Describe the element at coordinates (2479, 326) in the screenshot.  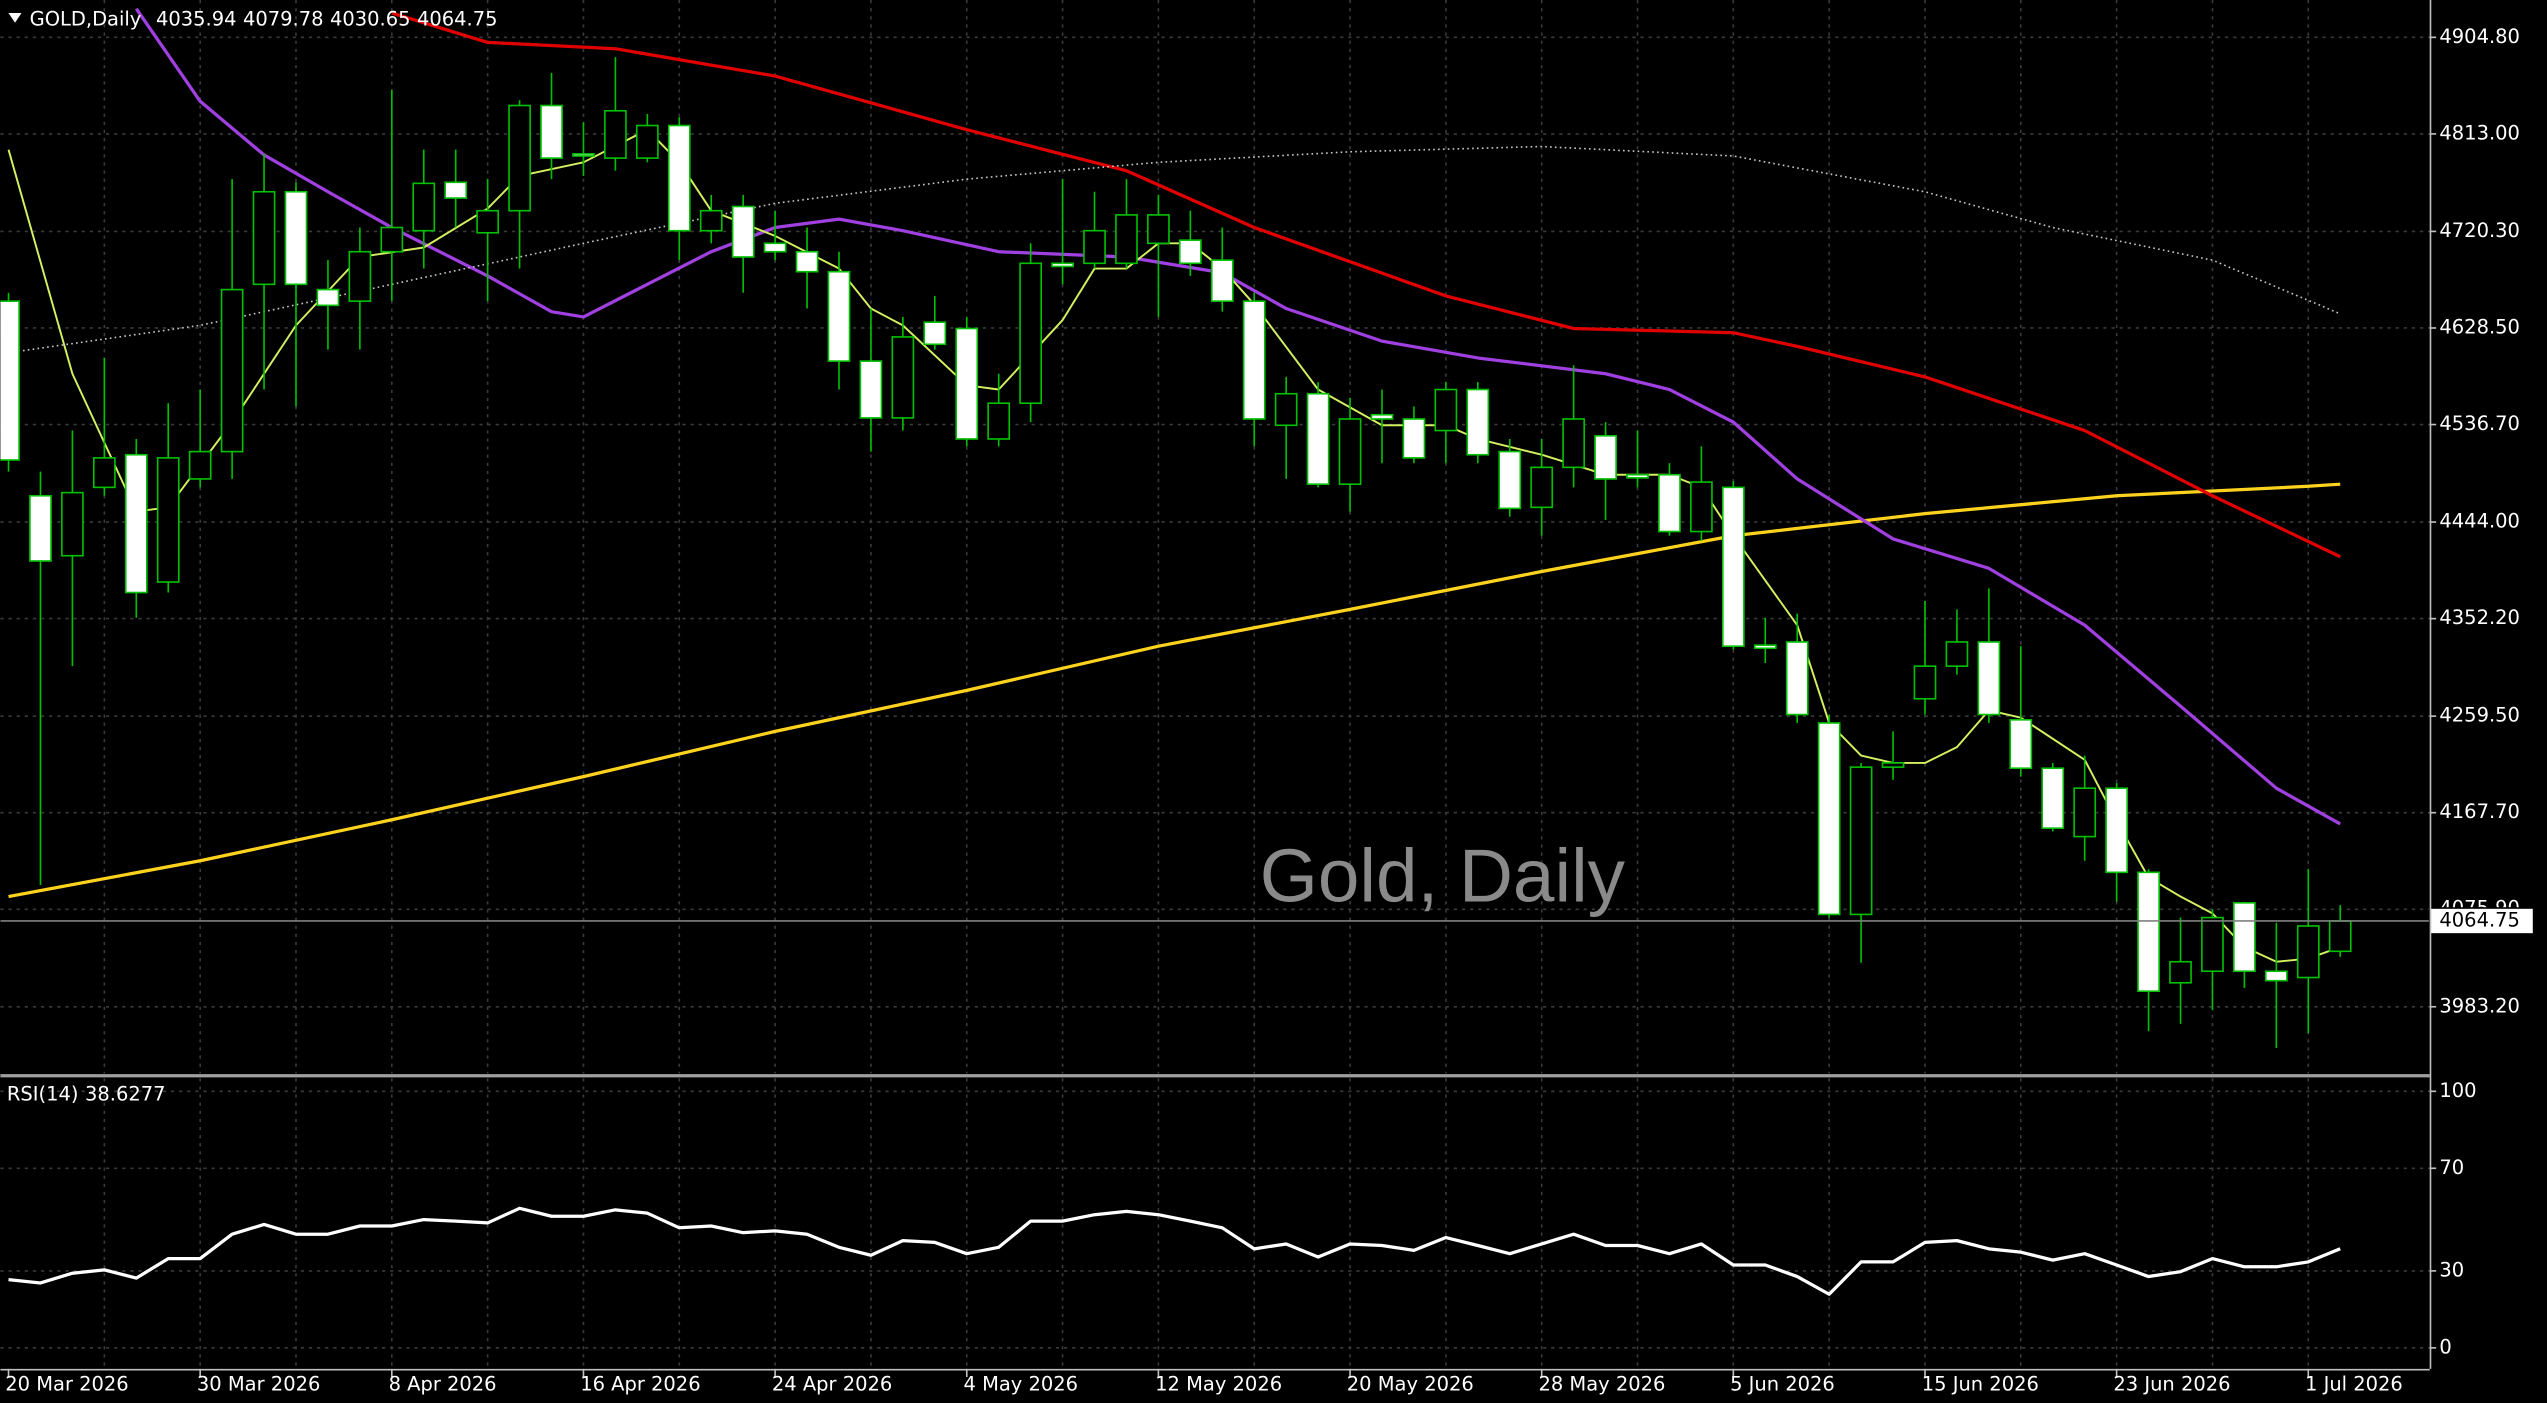
I see `y-tick-label: 4628.50` at that location.